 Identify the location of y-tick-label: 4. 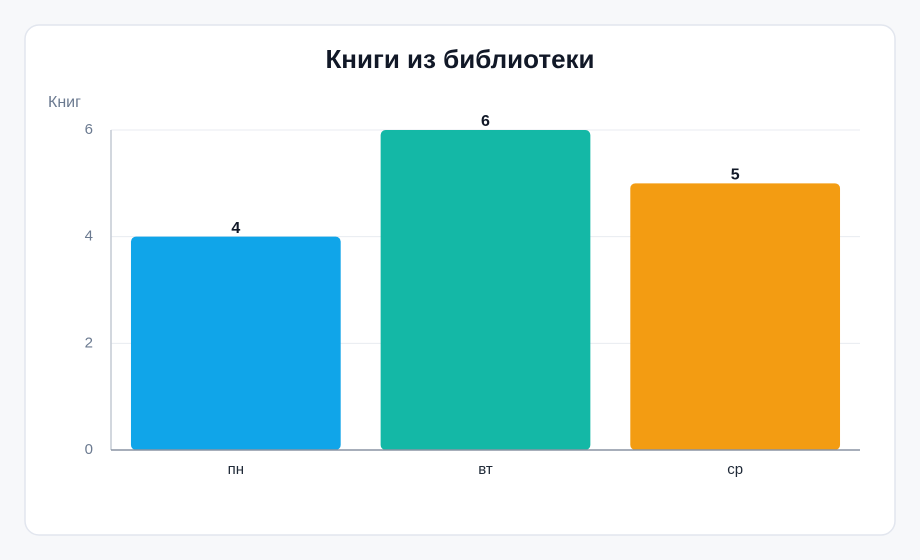
(89, 236).